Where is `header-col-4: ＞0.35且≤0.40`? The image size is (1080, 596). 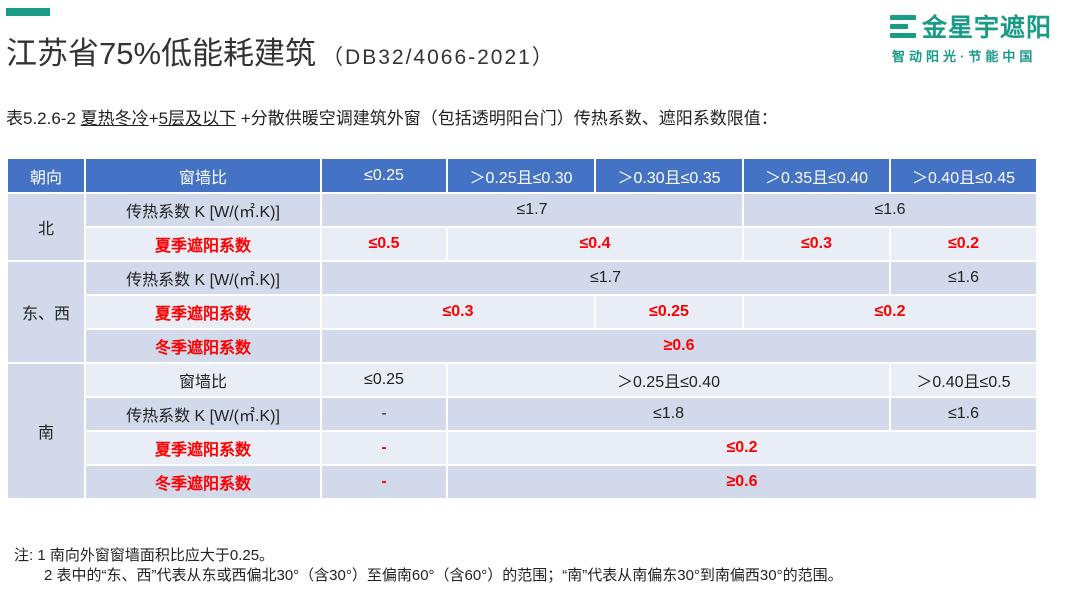
header-col-4: ＞0.35且≤0.40 is located at coordinates (816, 175).